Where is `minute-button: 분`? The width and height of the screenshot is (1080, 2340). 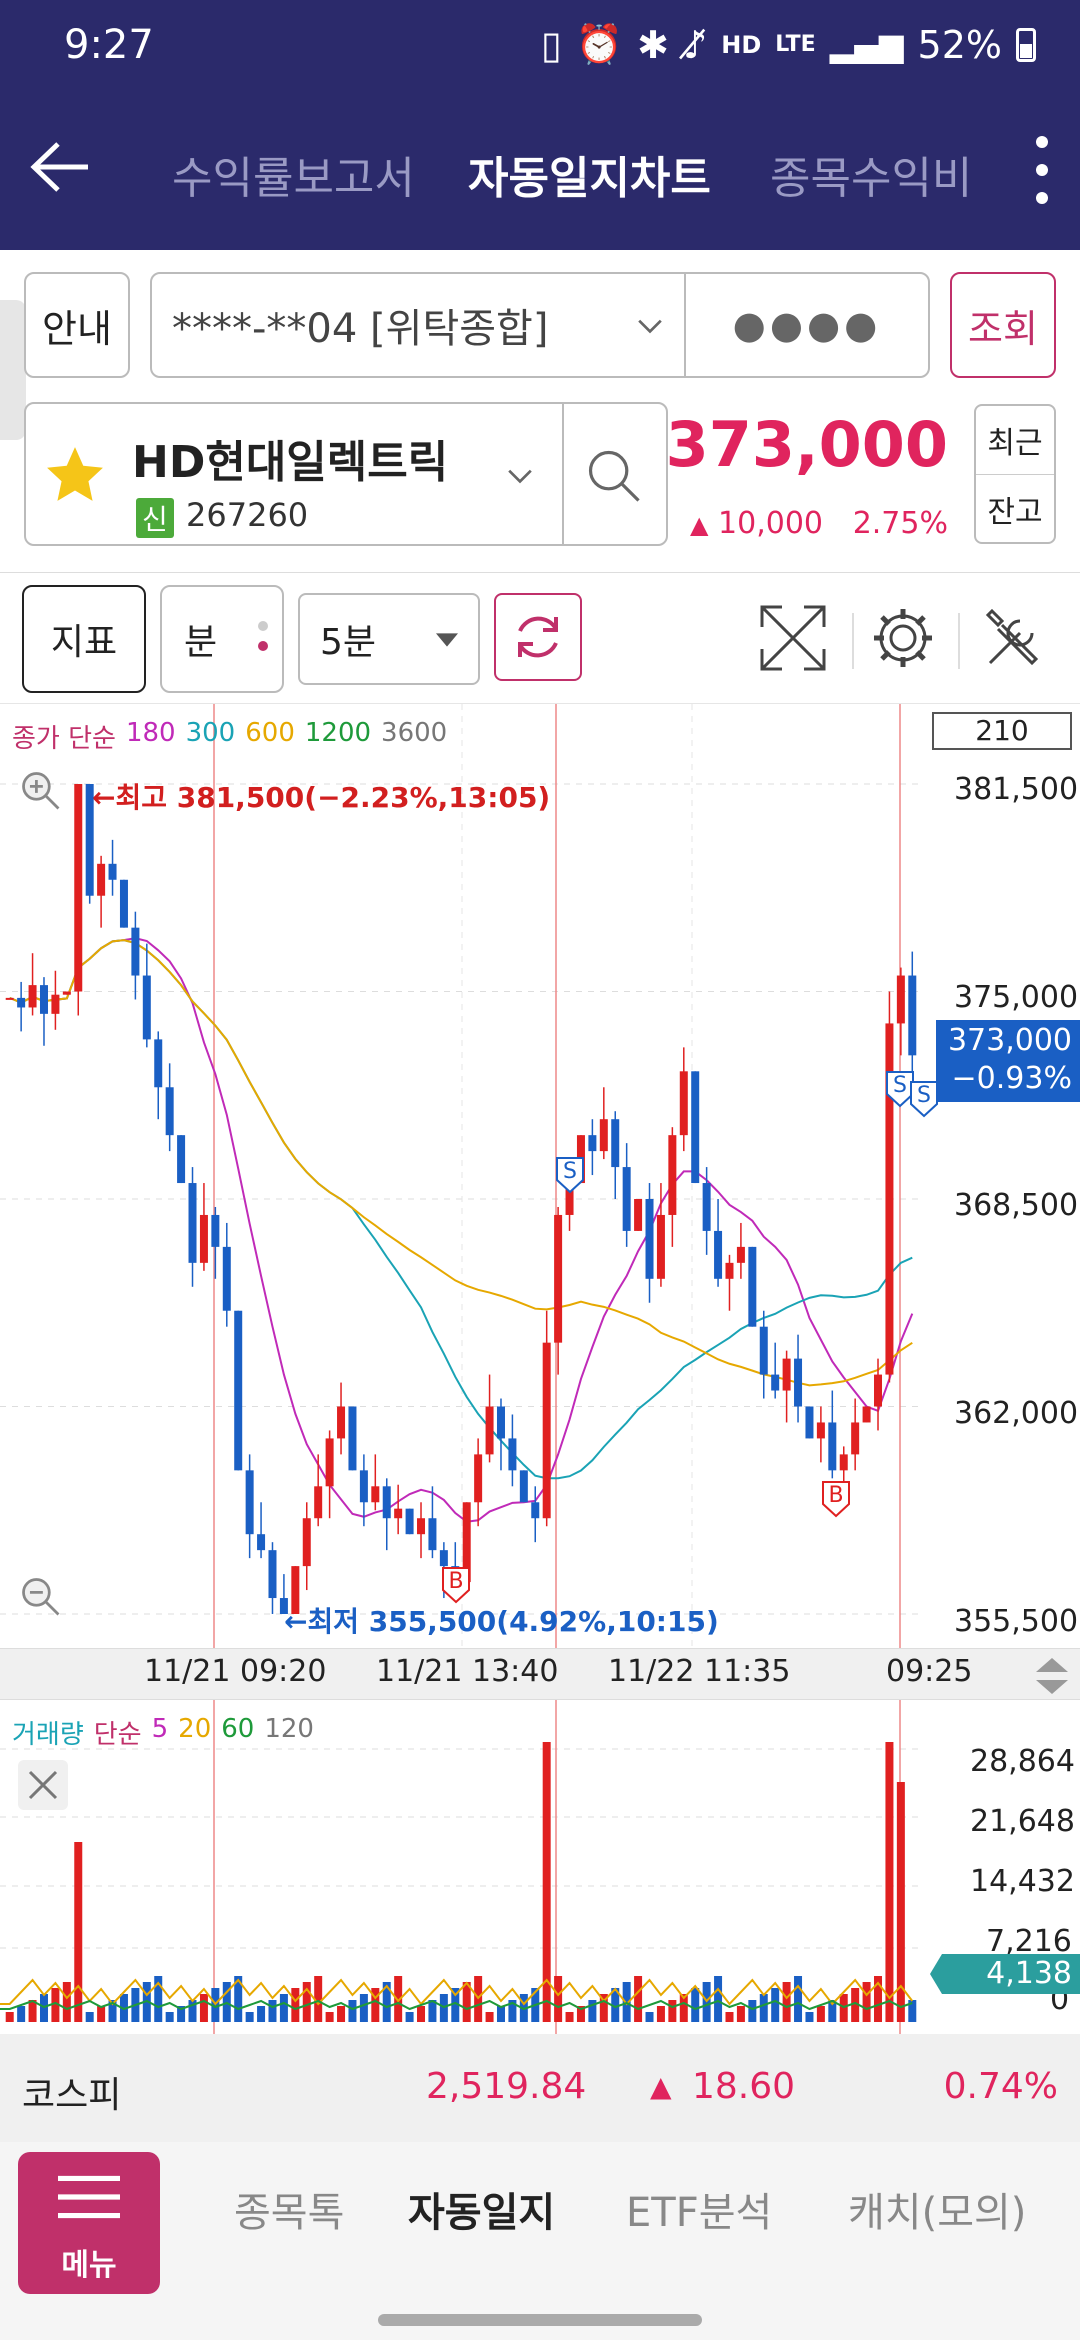 minute-button: 분 is located at coordinates (222, 639).